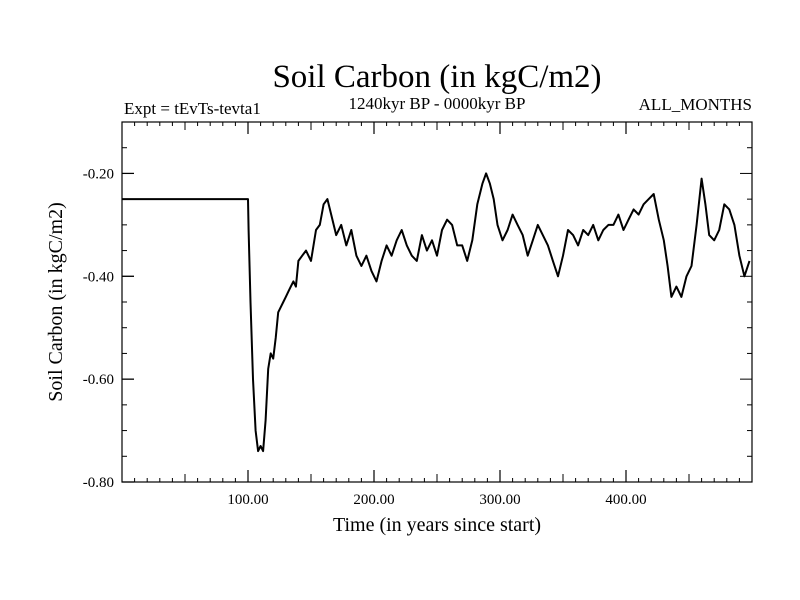  Describe the element at coordinates (192, 108) in the screenshot. I see `experiment-label: Expt = tEvTs-tevta1` at that location.